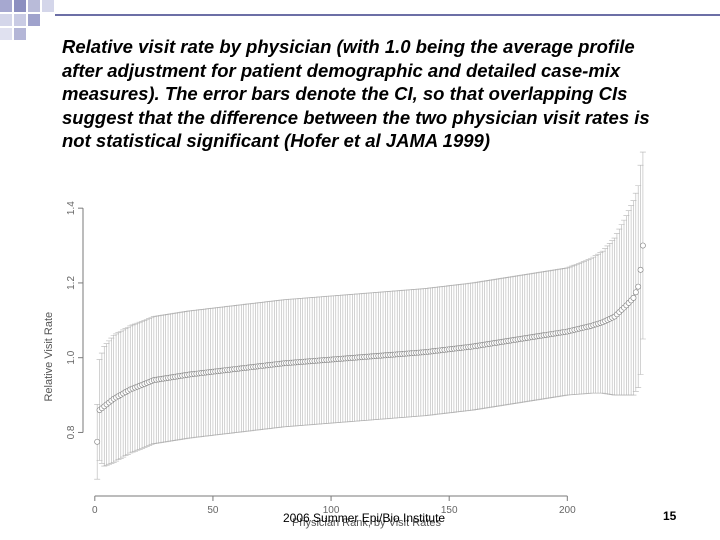  I want to click on x-tick-label: 200, so click(567, 510).